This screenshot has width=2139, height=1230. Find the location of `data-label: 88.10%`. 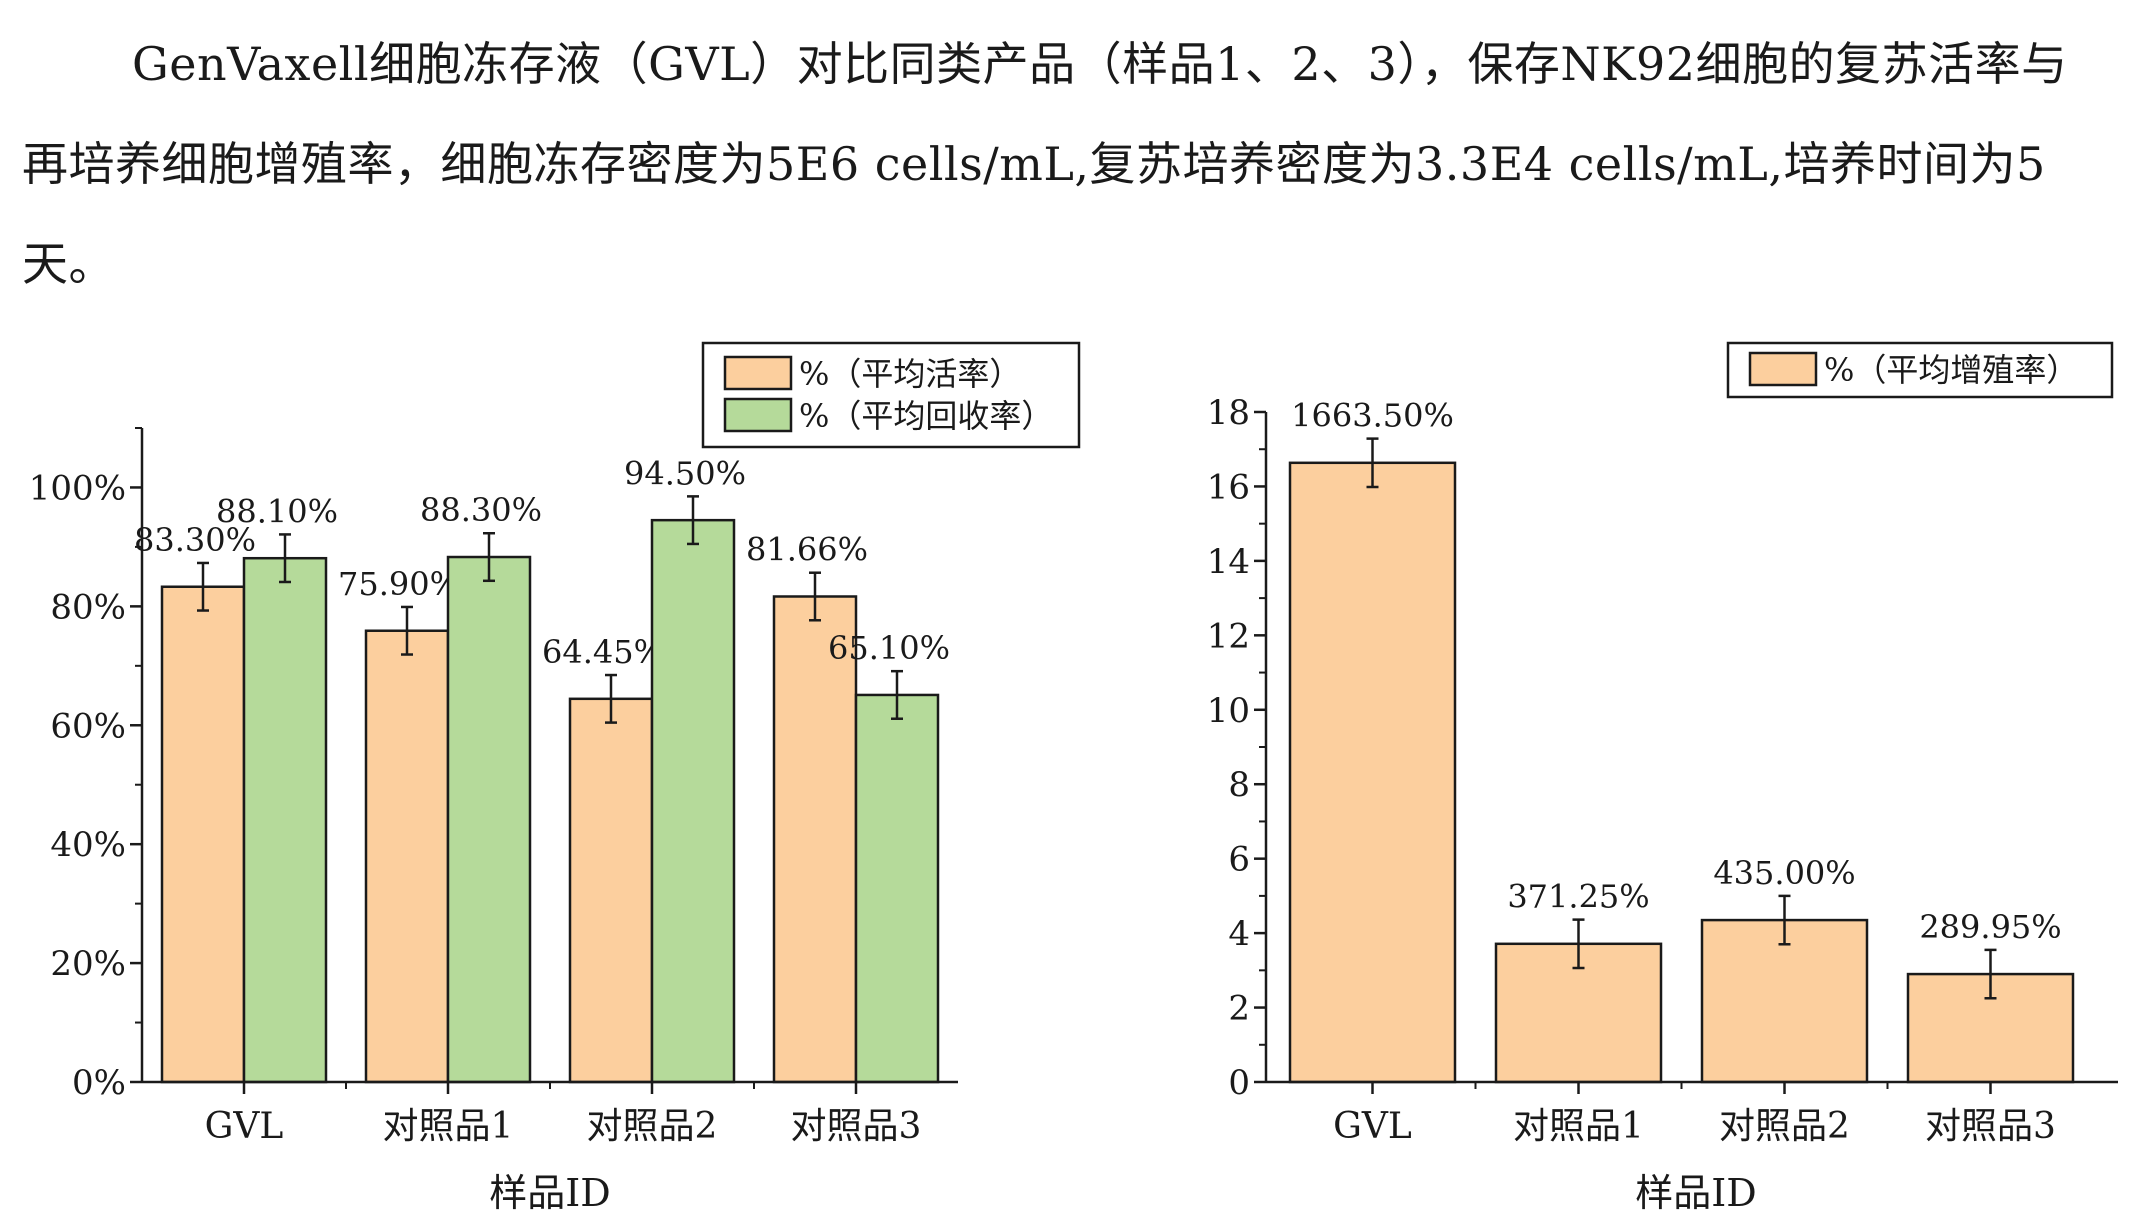

data-label: 88.10% is located at coordinates (277, 511).